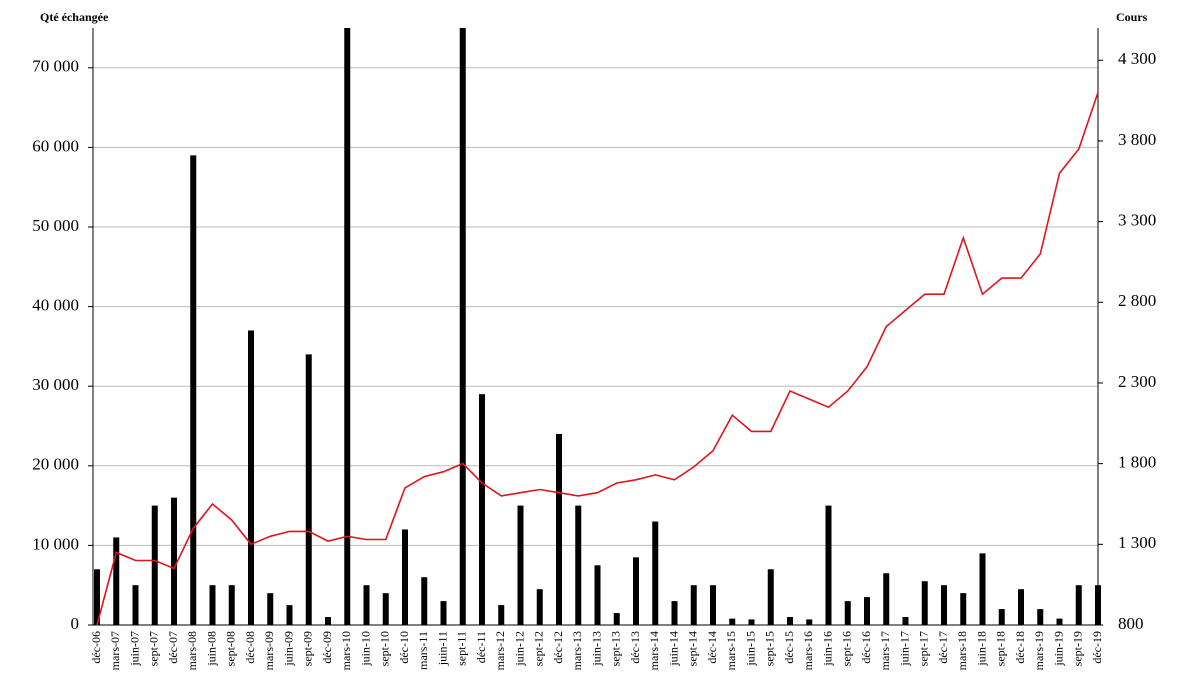 This screenshot has height=697, width=1179. Describe the element at coordinates (327, 647) in the screenshot. I see `x-tick-label: déc-09` at that location.